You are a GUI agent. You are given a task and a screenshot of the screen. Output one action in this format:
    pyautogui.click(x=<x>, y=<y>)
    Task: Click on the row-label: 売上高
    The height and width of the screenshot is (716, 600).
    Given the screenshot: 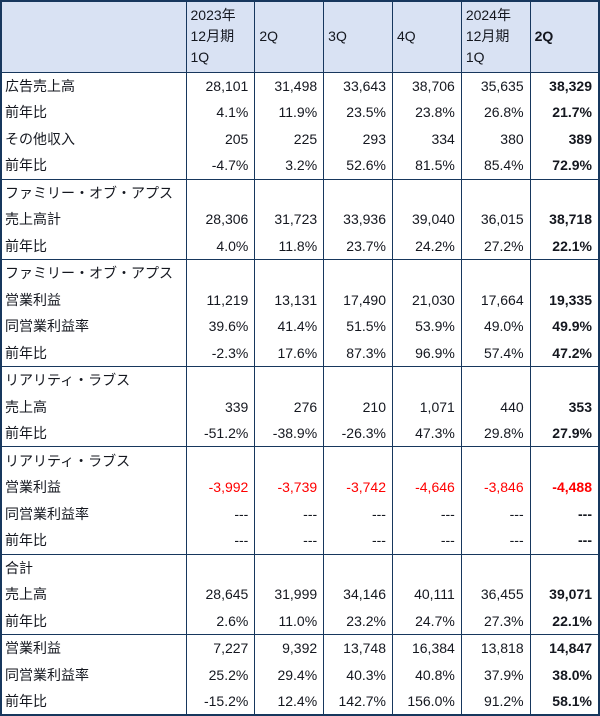 What is the action you would take?
    pyautogui.click(x=93, y=407)
    